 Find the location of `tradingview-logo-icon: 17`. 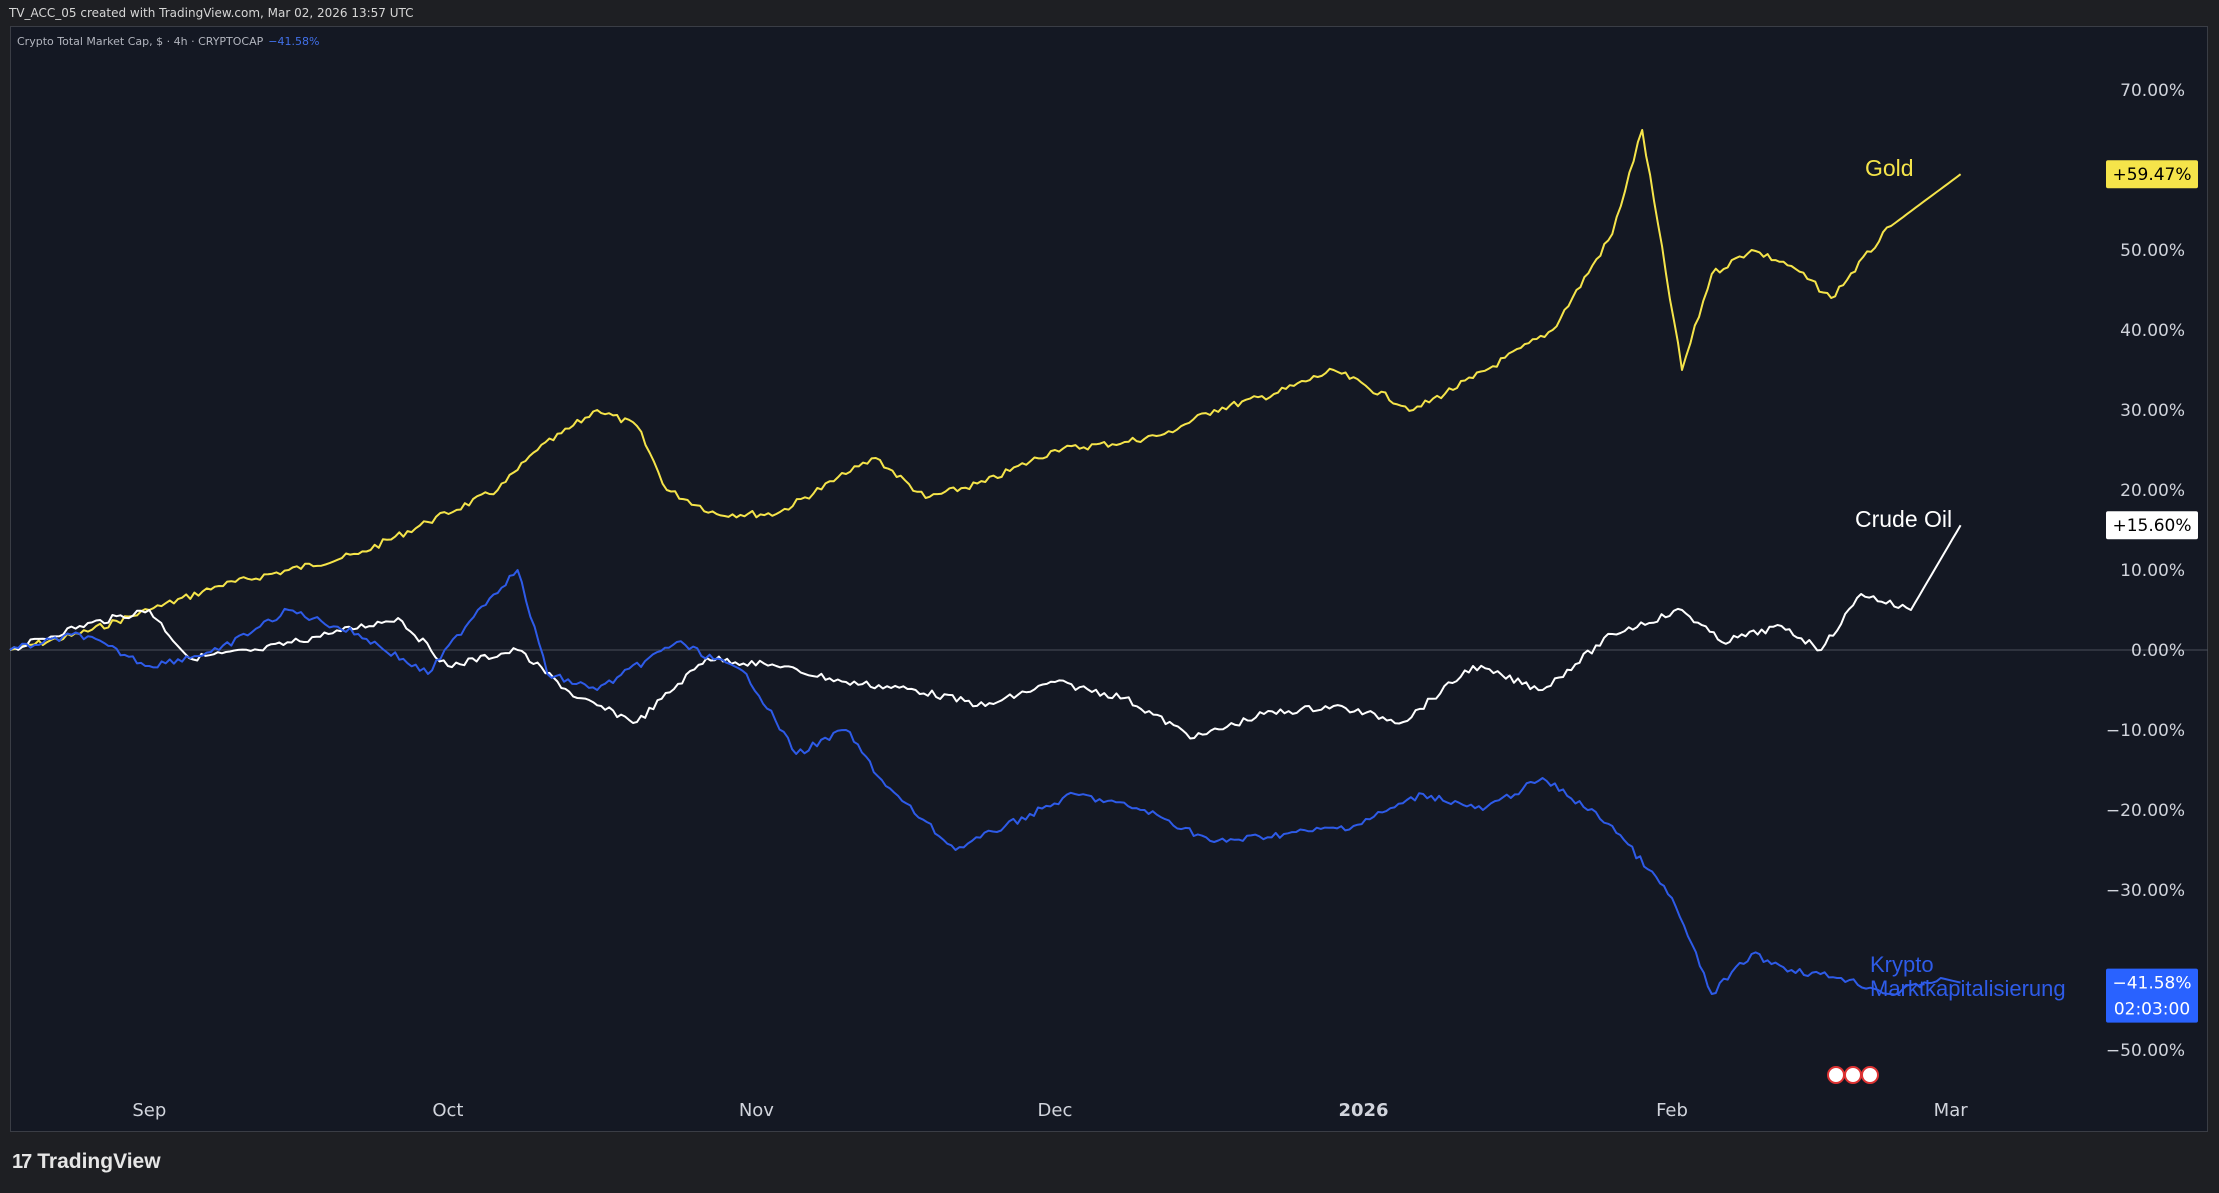

tradingview-logo-icon: 17 is located at coordinates (22, 1161).